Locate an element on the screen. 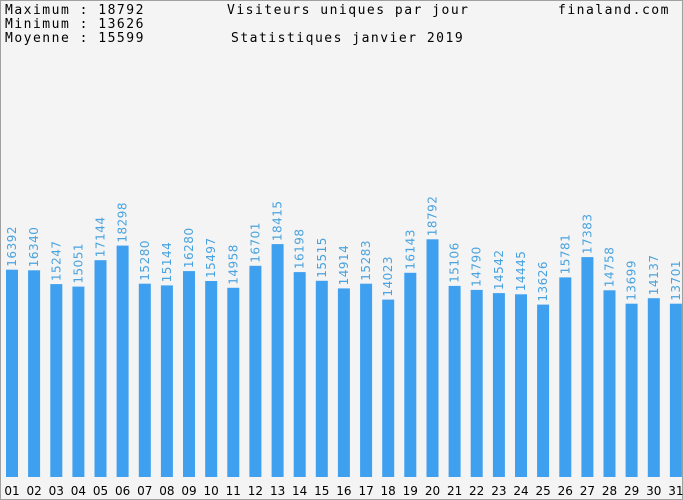 Image resolution: width=683 pixels, height=500 pixels. x-tick-label: 01 is located at coordinates (11, 491).